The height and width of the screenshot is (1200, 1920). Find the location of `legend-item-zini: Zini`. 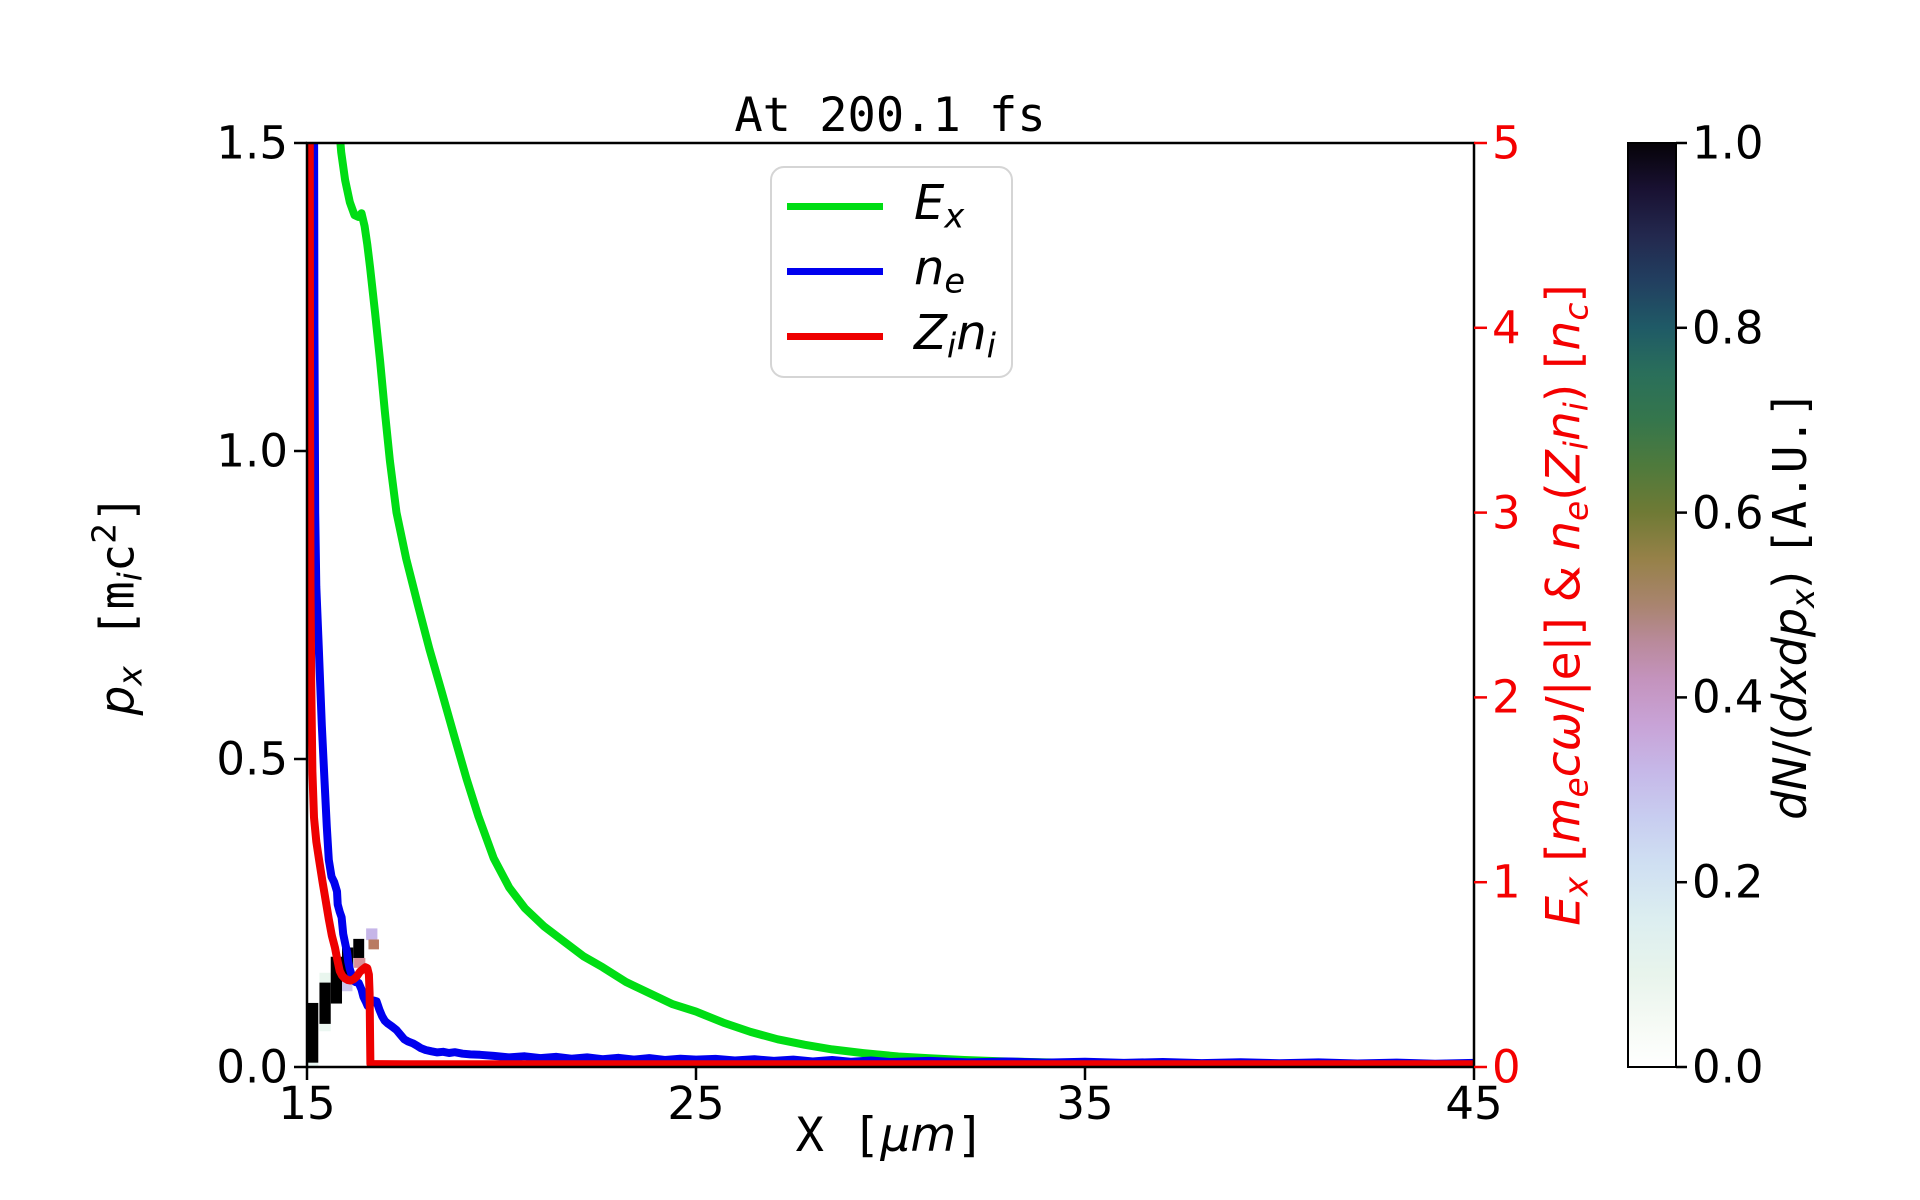

legend-item-zini: Zini is located at coordinates (891, 336).